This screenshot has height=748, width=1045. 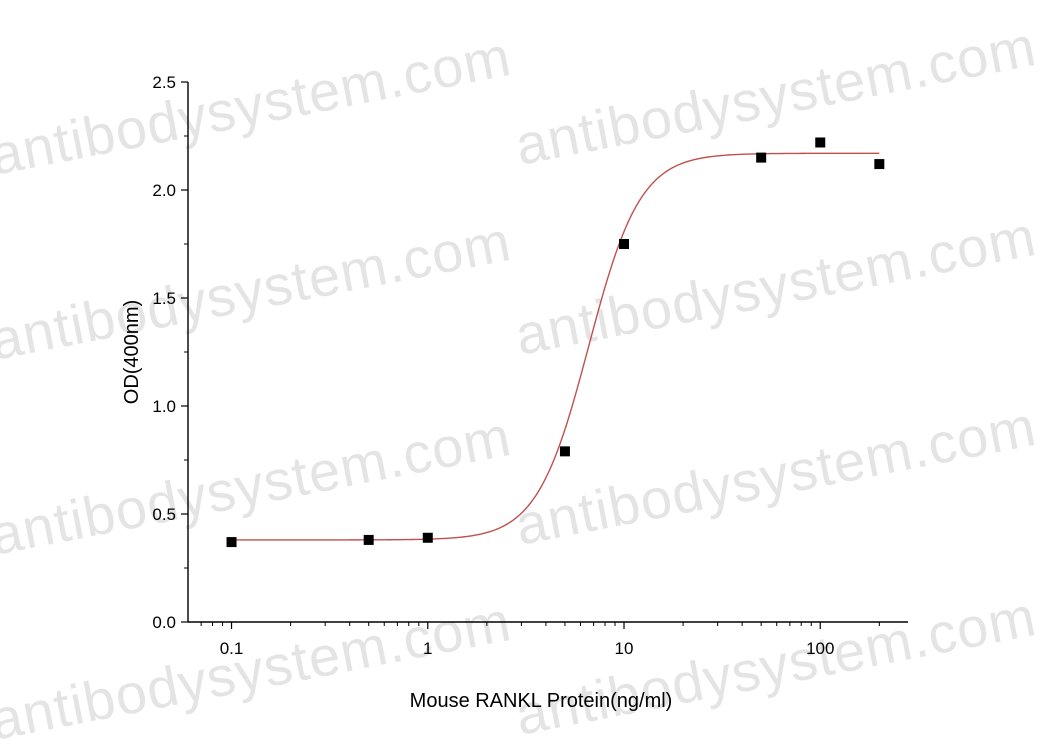 What do you see at coordinates (427, 648) in the screenshot?
I see `x-tick-label: 1` at bounding box center [427, 648].